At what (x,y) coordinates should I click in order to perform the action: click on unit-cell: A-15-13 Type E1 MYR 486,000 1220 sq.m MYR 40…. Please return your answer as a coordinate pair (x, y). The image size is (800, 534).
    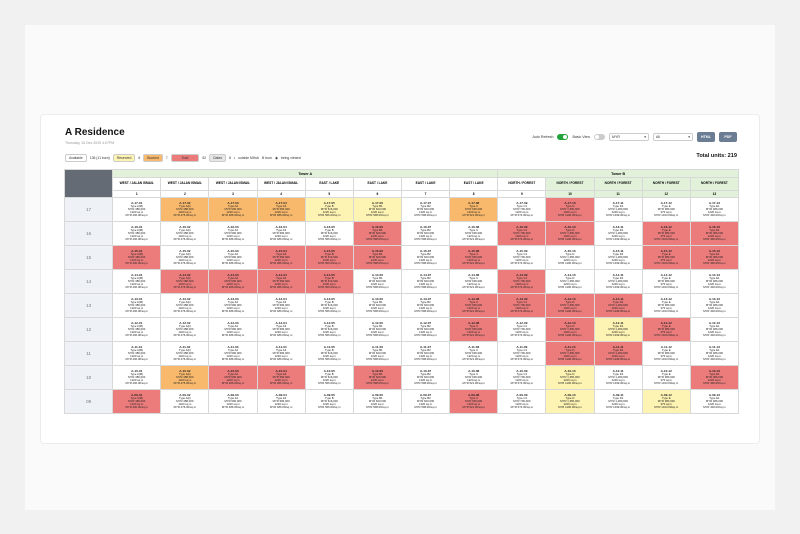
    Looking at the image, I should click on (714, 257).